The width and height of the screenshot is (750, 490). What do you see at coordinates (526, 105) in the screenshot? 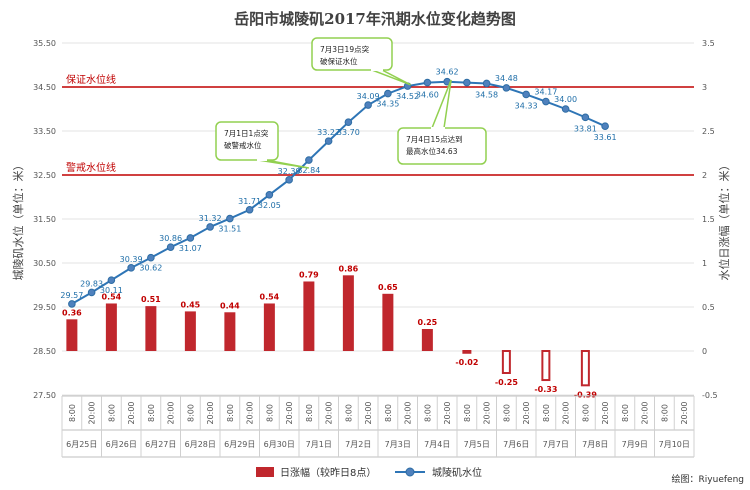
I see `water-level-label: 34.33` at bounding box center [526, 105].